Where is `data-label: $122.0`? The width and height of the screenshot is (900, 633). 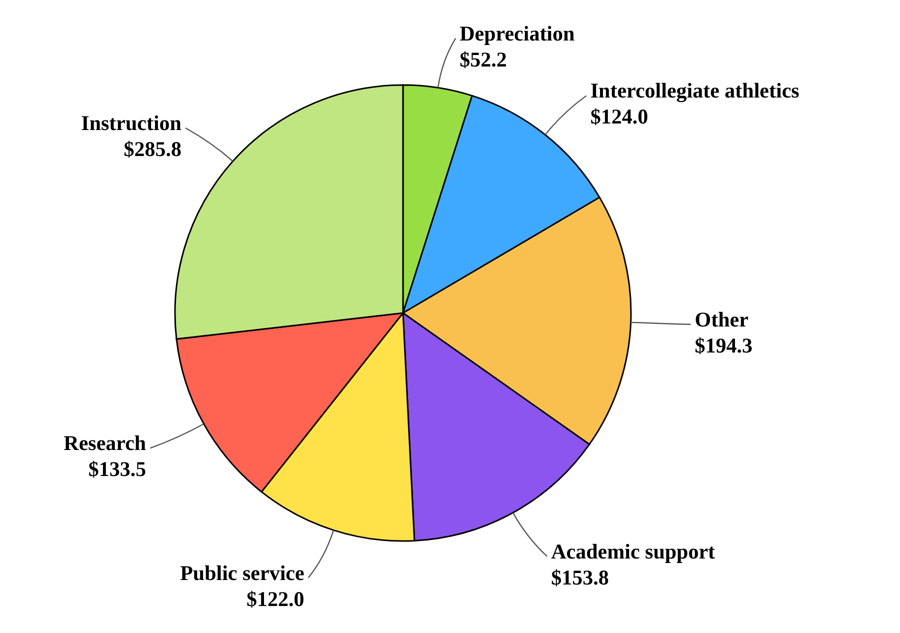 data-label: $122.0 is located at coordinates (275, 598).